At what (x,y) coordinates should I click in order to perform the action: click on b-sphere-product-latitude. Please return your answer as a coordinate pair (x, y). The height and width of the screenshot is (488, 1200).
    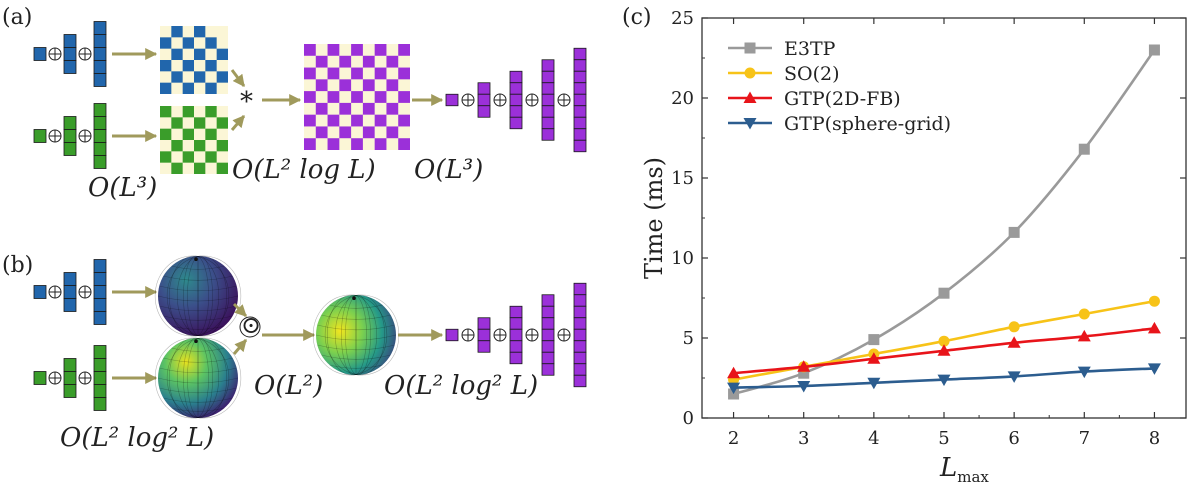
    Looking at the image, I should click on (356, 366).